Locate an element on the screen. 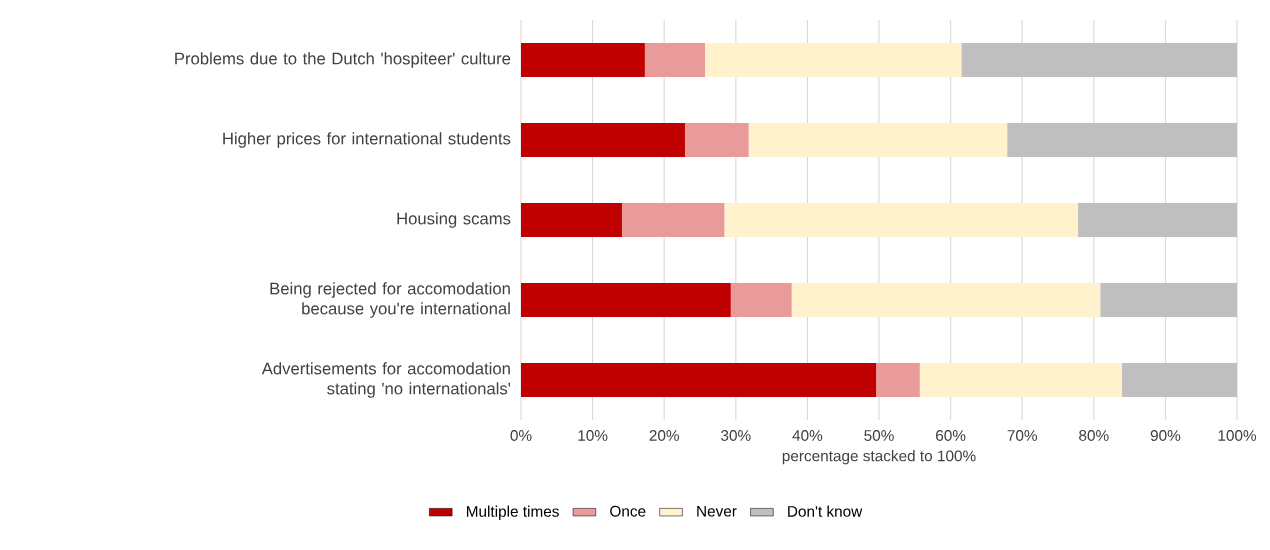 The height and width of the screenshot is (550, 1270). y-tick-label: Being rejected for accomodation because you're international is located at coordinates (390, 300).